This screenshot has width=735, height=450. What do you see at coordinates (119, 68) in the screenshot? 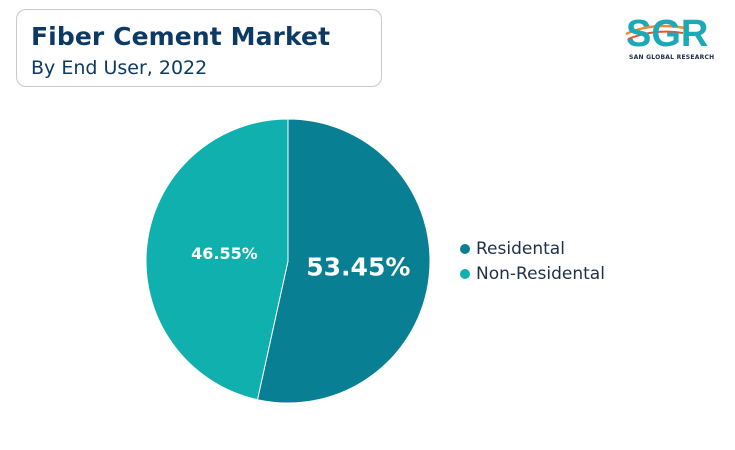
I see `chart-subtitle: By End User, 2022` at bounding box center [119, 68].